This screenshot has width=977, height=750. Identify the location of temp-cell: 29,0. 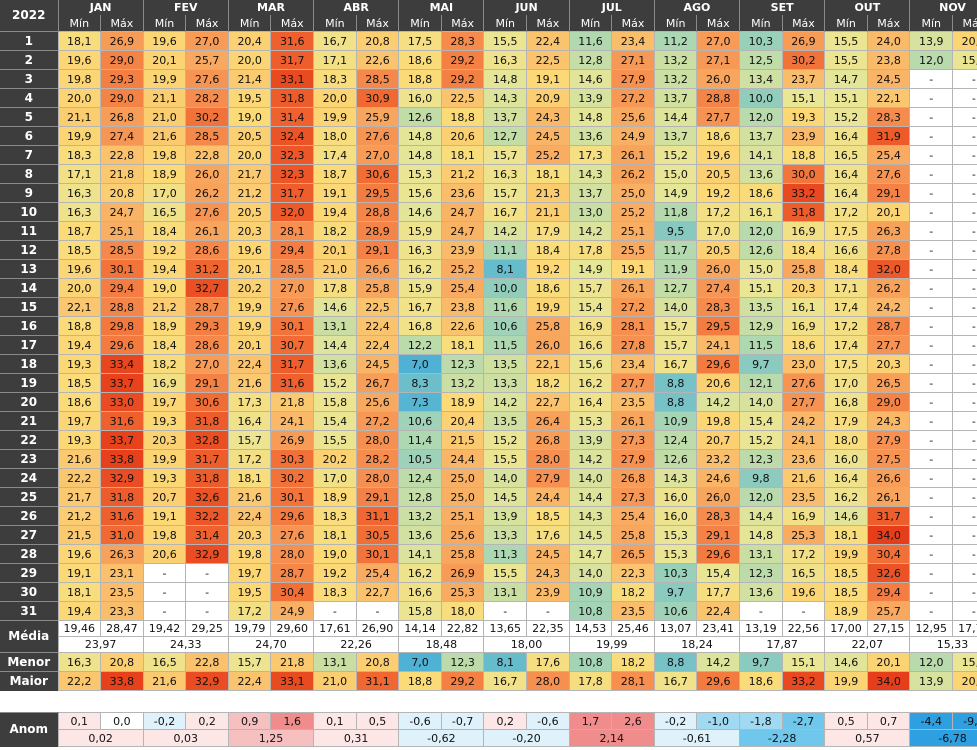
(122, 98).